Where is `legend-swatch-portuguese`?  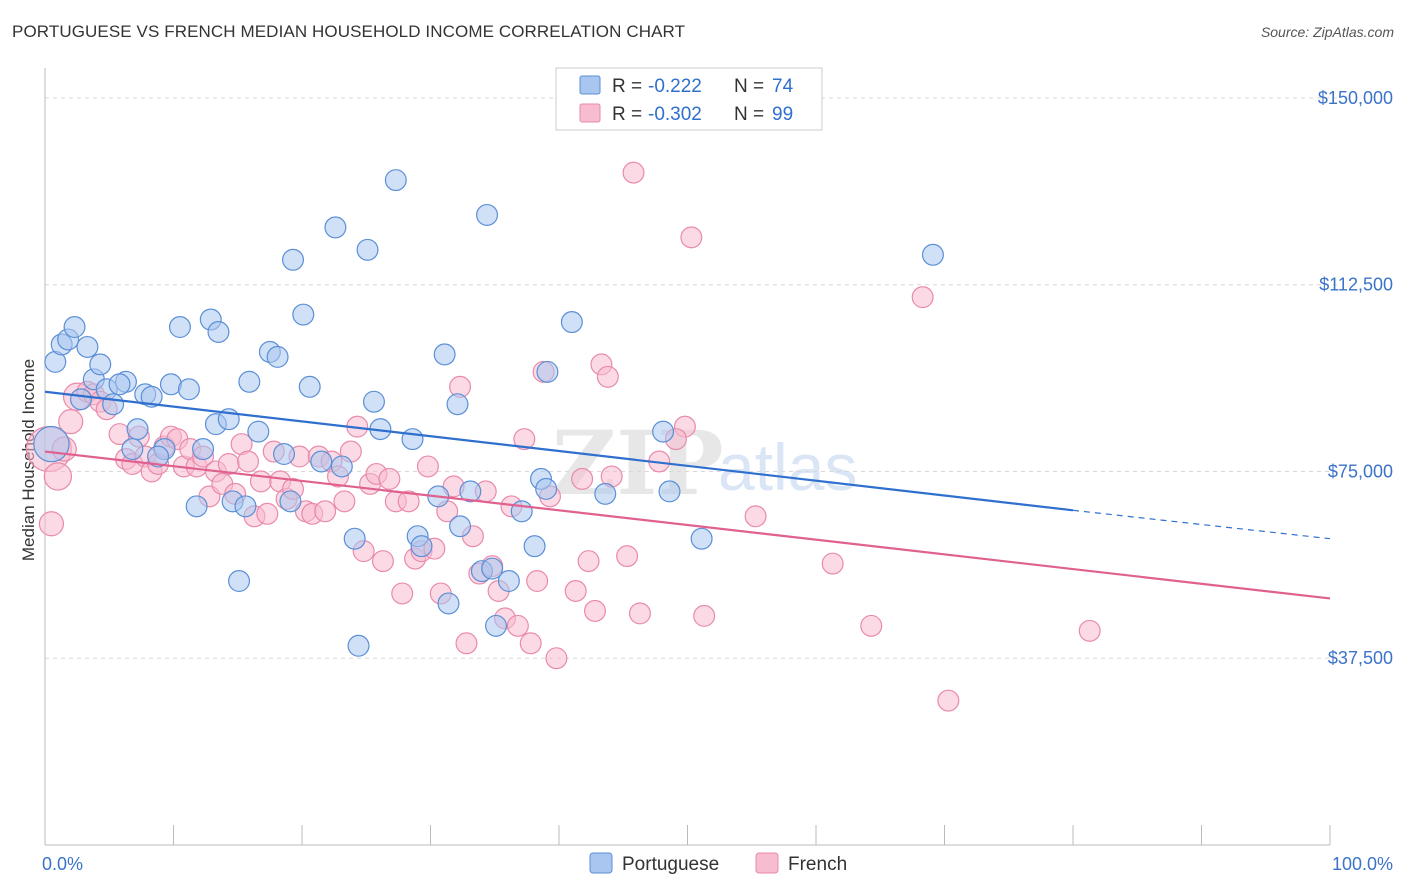
legend-swatch-portuguese is located at coordinates (590, 85).